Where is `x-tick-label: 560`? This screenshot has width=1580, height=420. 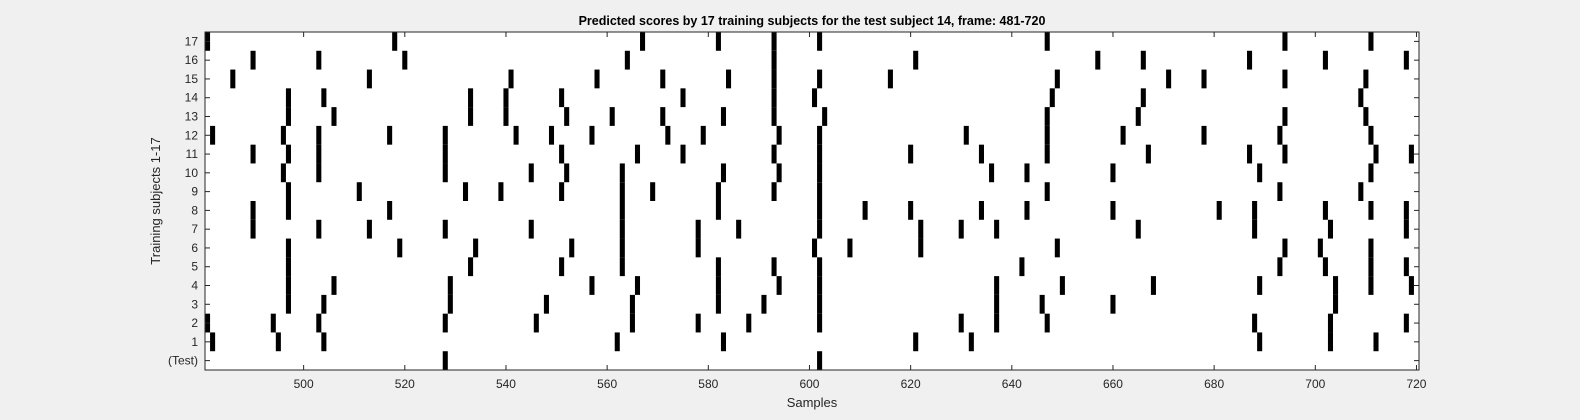 x-tick-label: 560 is located at coordinates (607, 384).